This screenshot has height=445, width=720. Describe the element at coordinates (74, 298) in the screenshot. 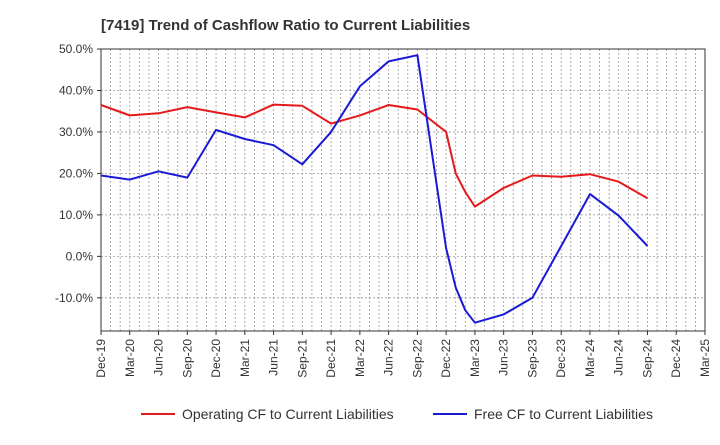

I see `y-tick-label: -10.0%` at that location.